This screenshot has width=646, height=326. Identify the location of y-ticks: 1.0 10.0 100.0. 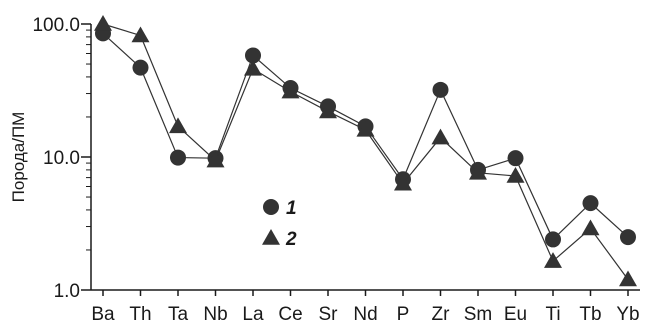
(61, 158).